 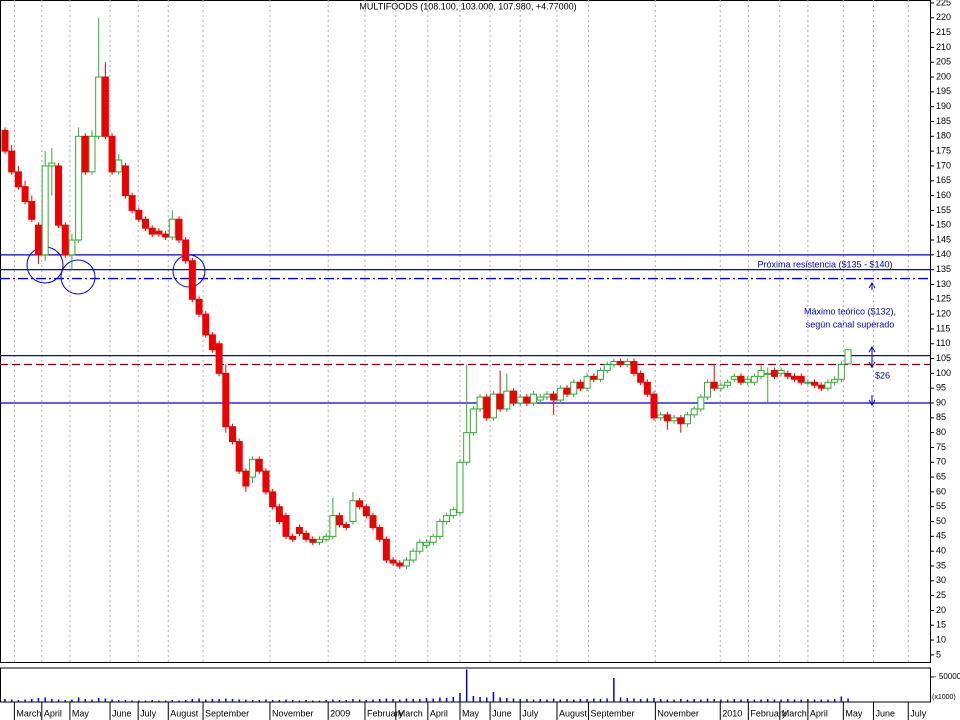 What do you see at coordinates (941, 476) in the screenshot?
I see `y-tick-label: 65` at bounding box center [941, 476].